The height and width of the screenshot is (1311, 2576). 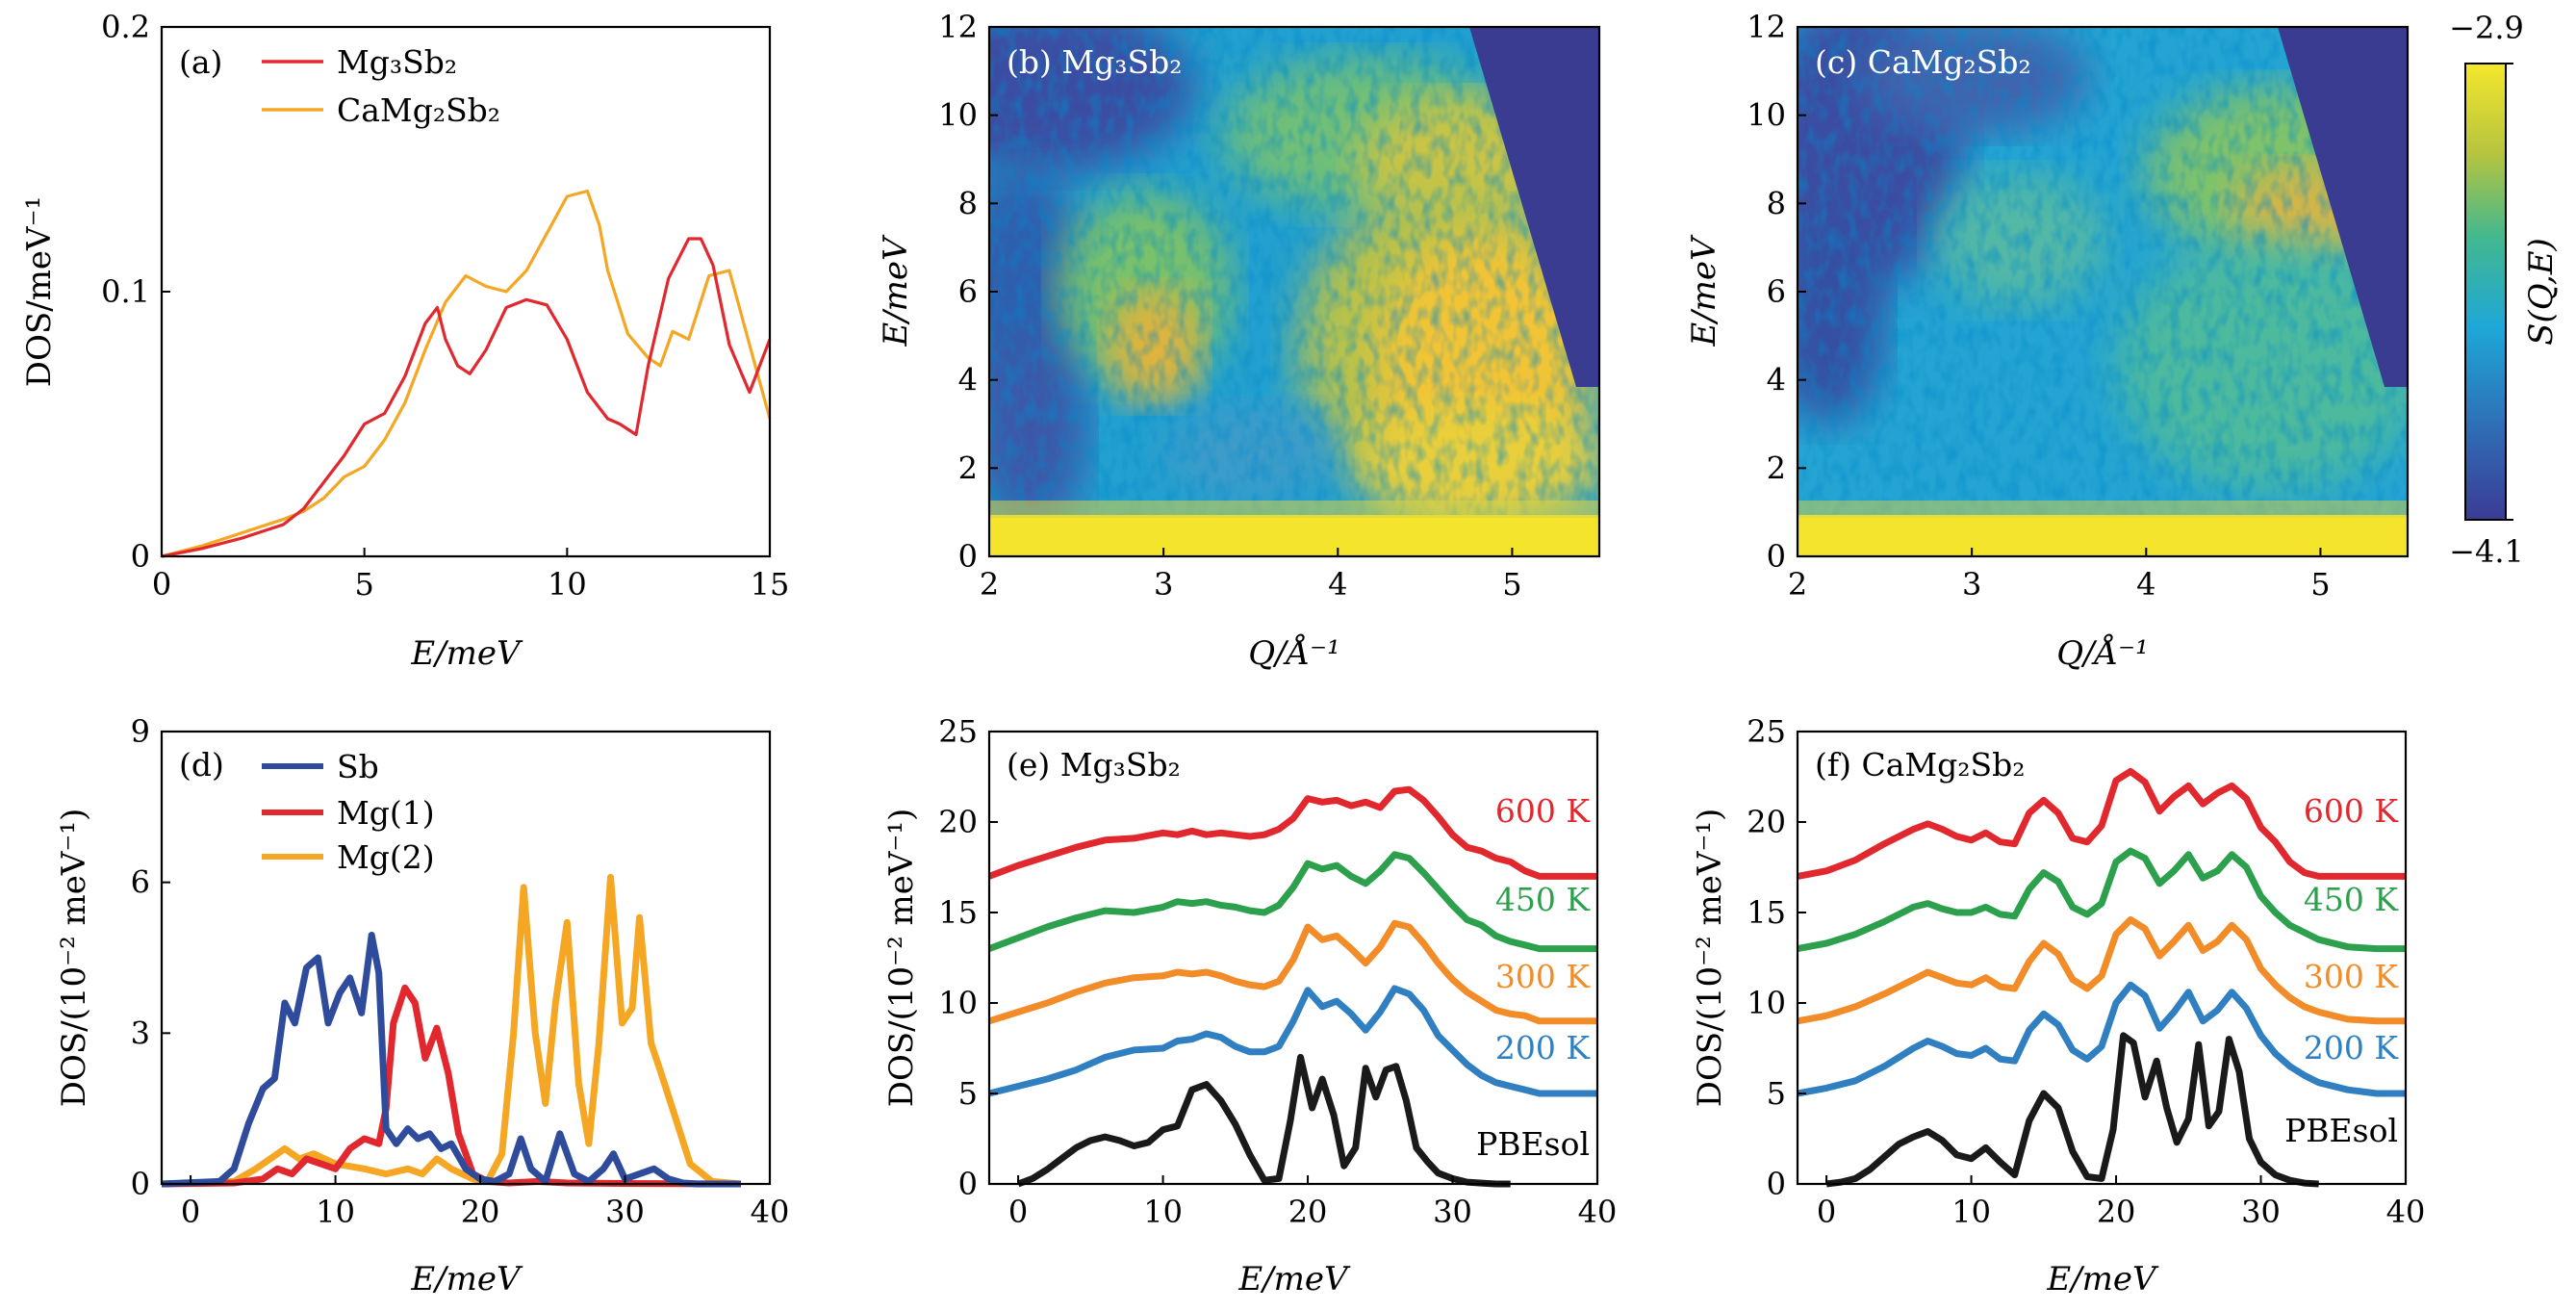 What do you see at coordinates (2351, 976) in the screenshot?
I see `label-f-300k: 300 K` at bounding box center [2351, 976].